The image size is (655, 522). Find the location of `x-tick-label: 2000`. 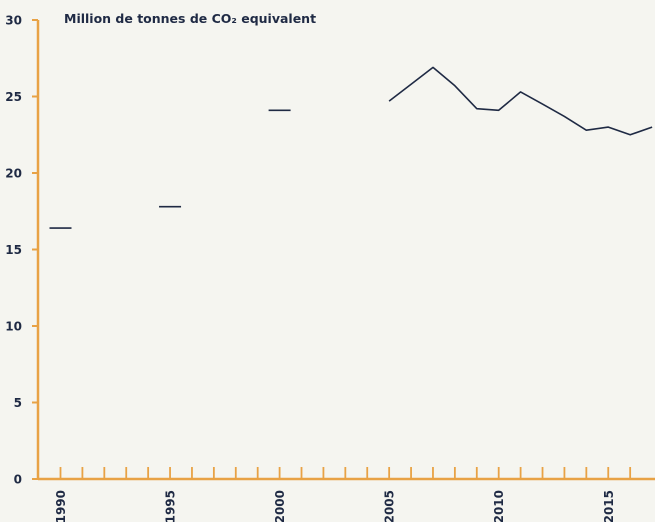

x-tick-label: 2000 is located at coordinates (280, 506).